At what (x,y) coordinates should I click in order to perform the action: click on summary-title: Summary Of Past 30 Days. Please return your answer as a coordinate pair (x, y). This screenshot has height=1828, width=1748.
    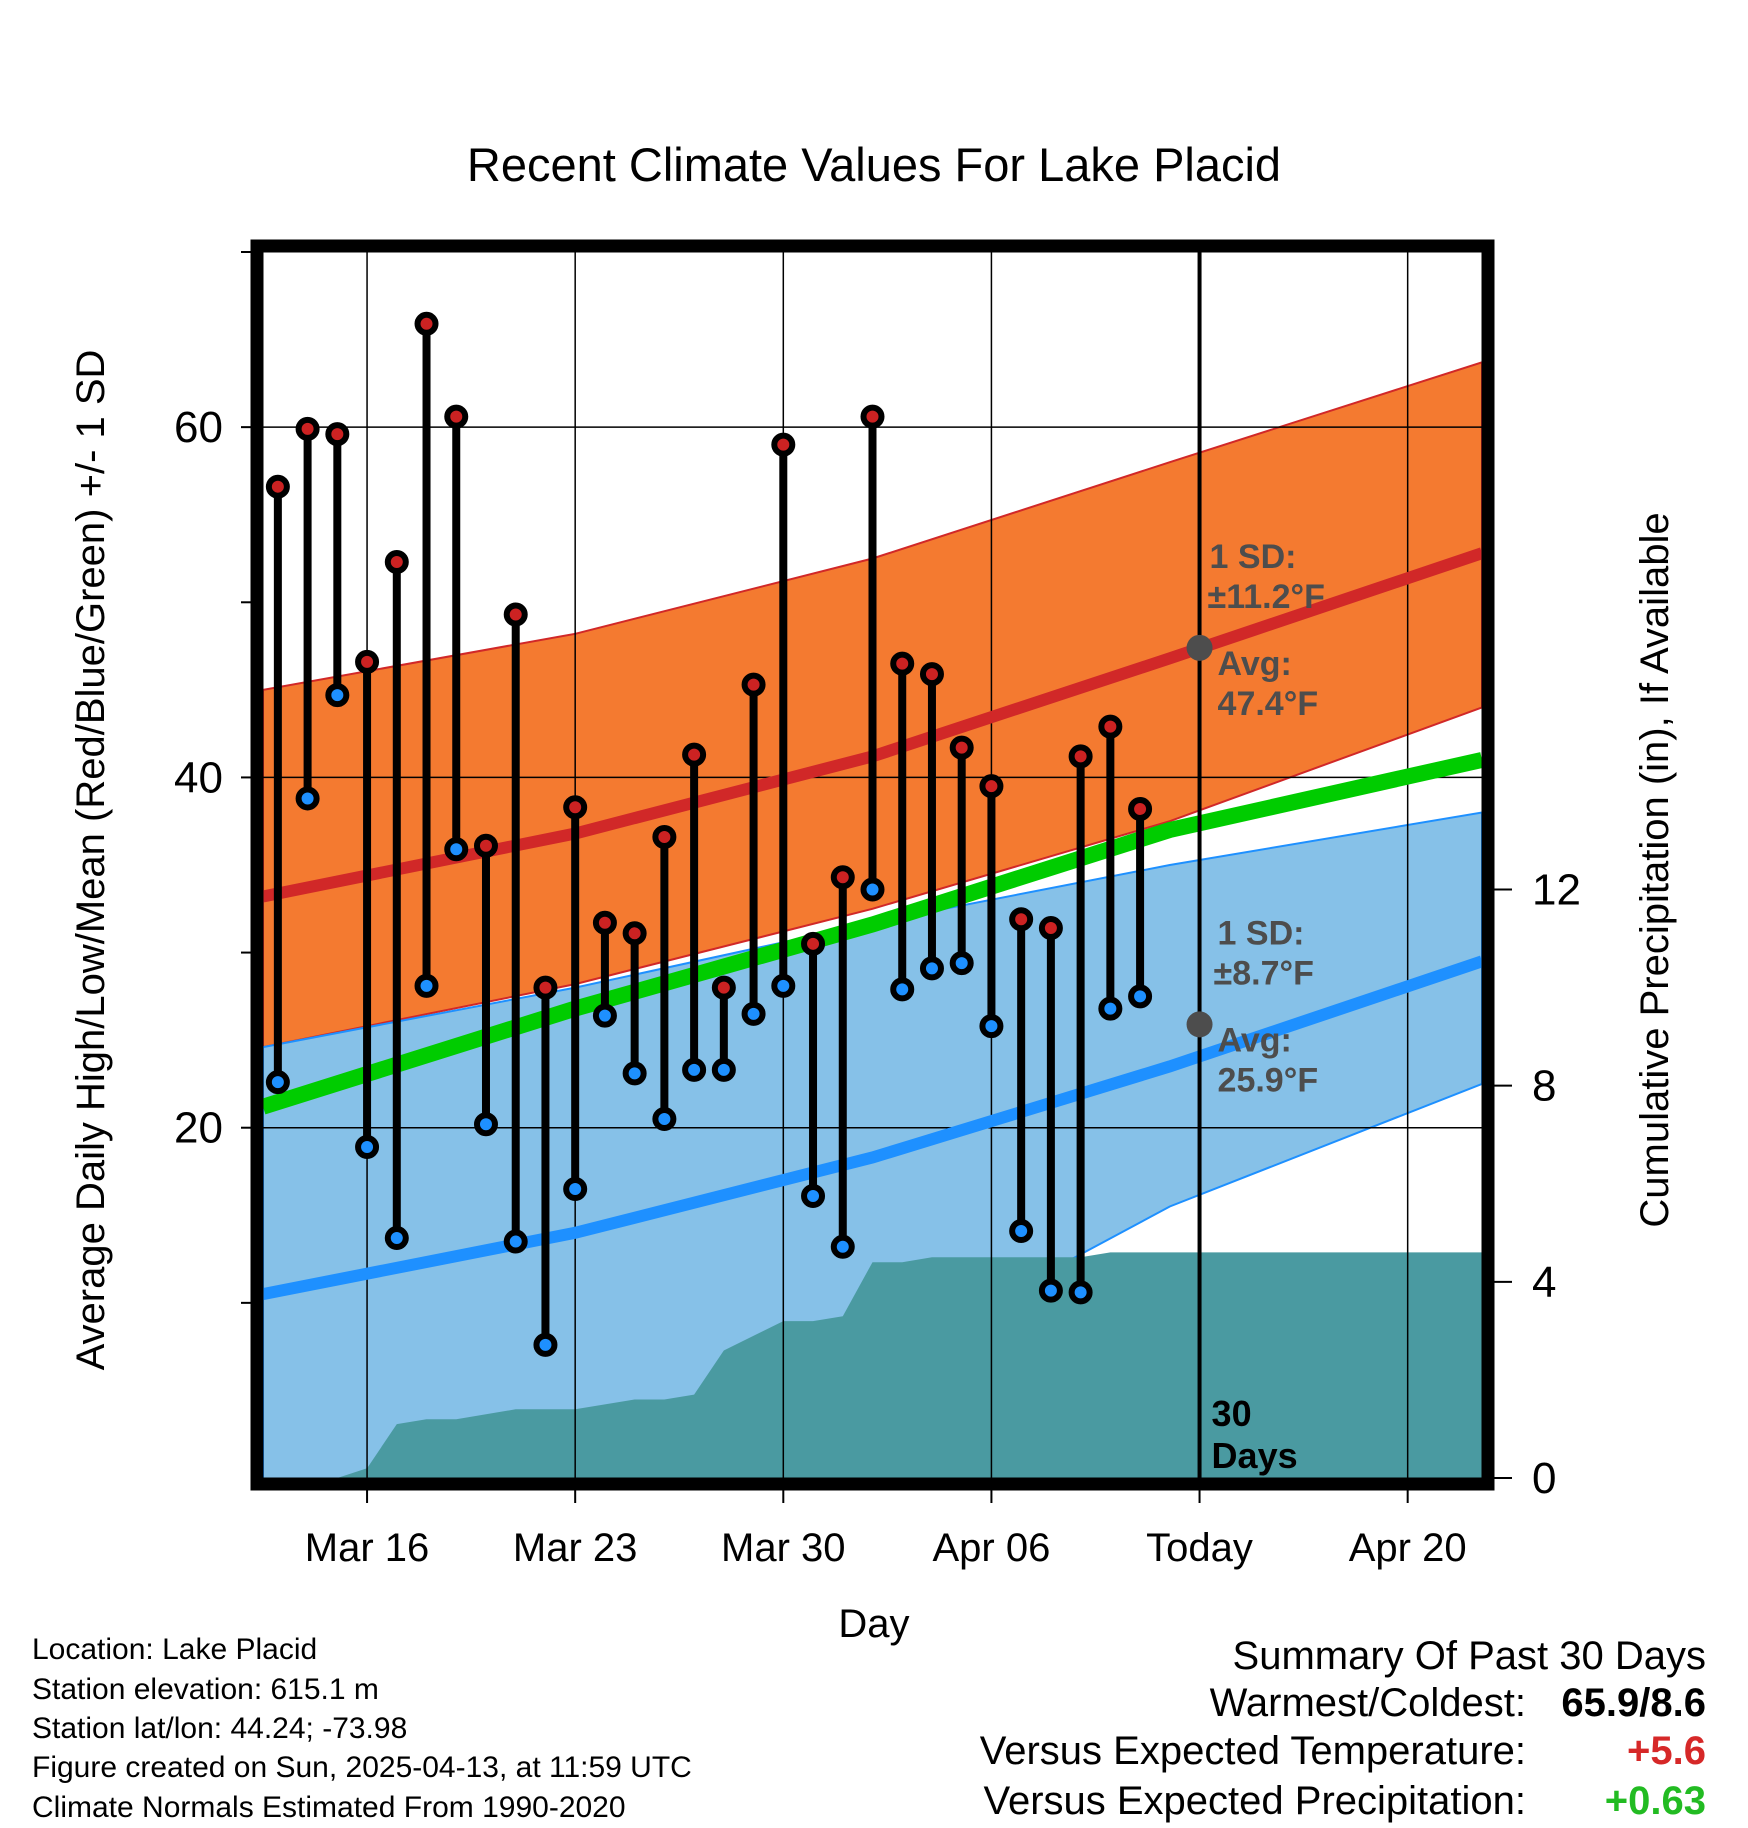
    Looking at the image, I should click on (1469, 1656).